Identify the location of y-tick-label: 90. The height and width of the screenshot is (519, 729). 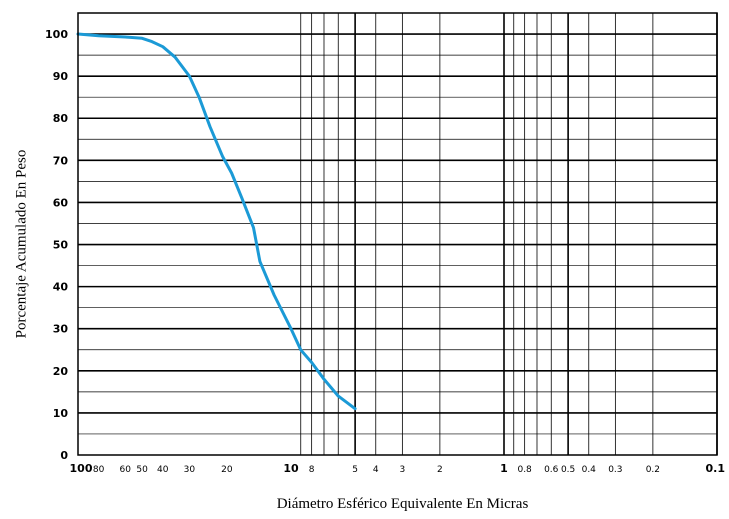
(61, 76).